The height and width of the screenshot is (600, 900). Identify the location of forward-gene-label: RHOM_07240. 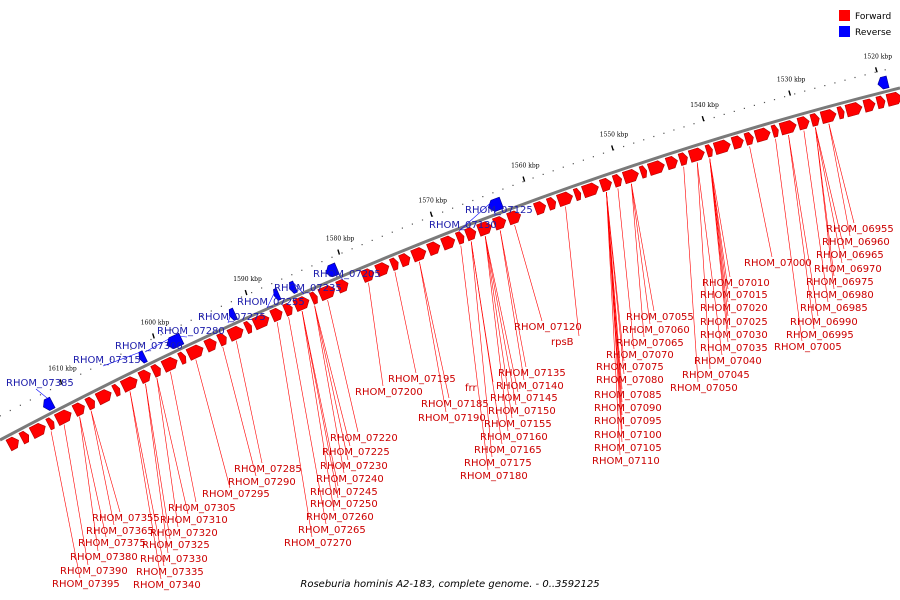
(350, 479).